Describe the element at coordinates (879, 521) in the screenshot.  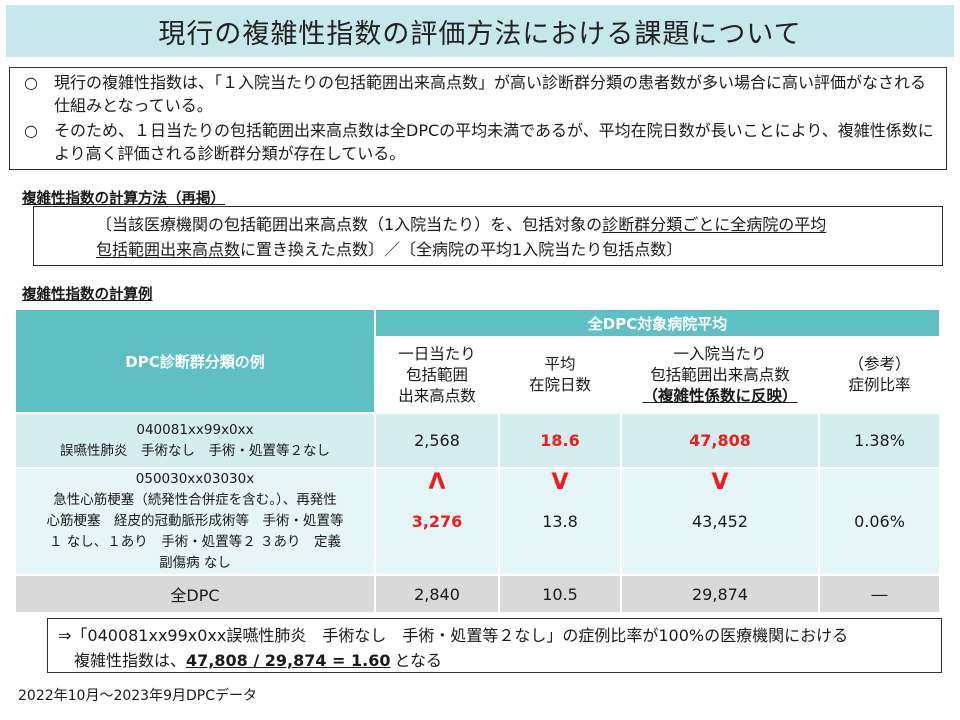
I see `cell-case-ratio: 0.06%` at that location.